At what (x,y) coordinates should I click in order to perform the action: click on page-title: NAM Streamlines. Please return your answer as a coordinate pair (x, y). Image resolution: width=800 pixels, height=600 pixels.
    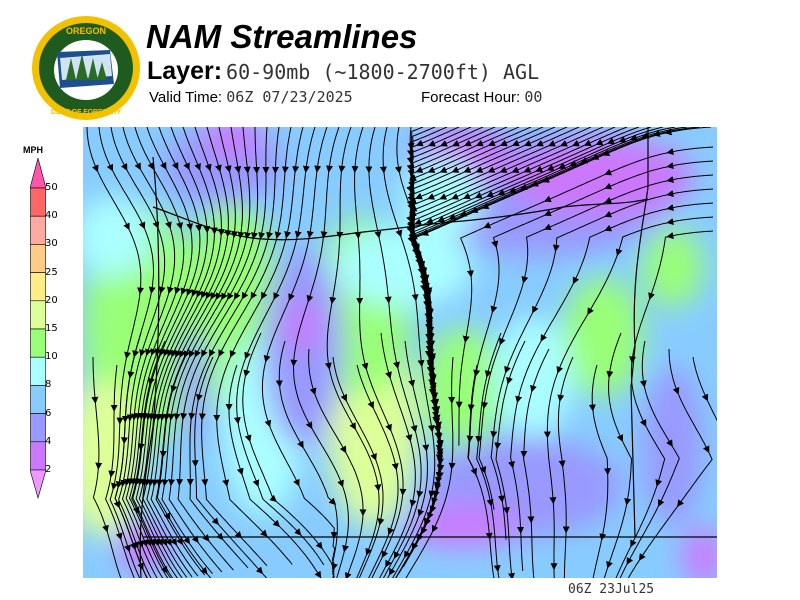
    Looking at the image, I should click on (282, 36).